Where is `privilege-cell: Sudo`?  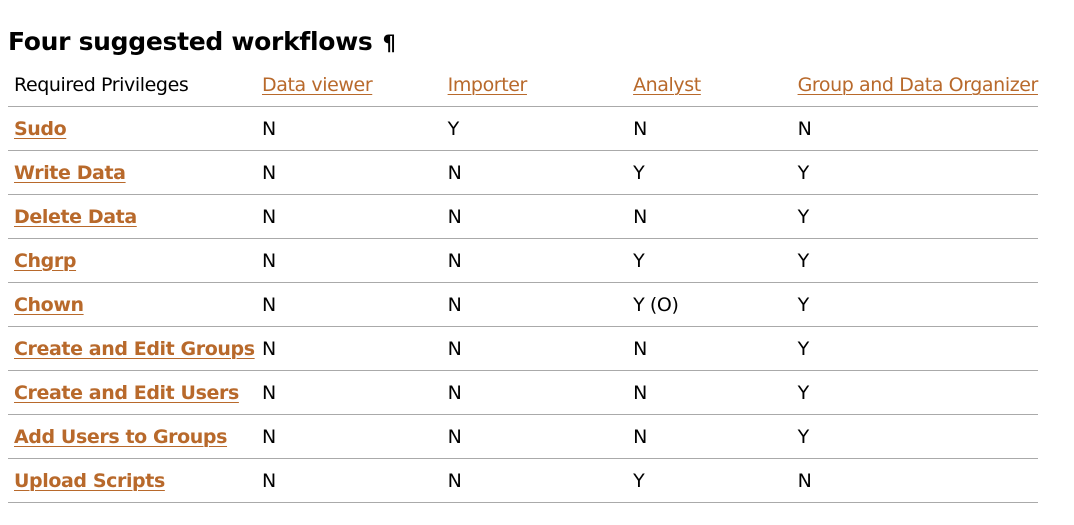 privilege-cell: Sudo is located at coordinates (132, 128).